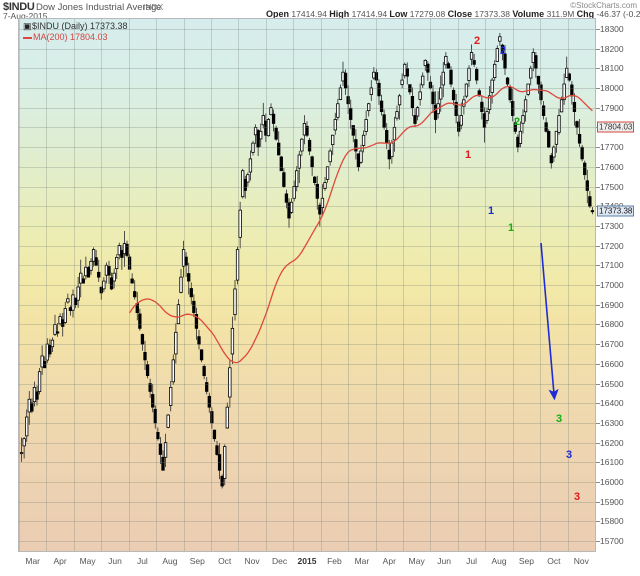  What do you see at coordinates (612, 482) in the screenshot?
I see `y-axis-label: 16000` at bounding box center [612, 482].